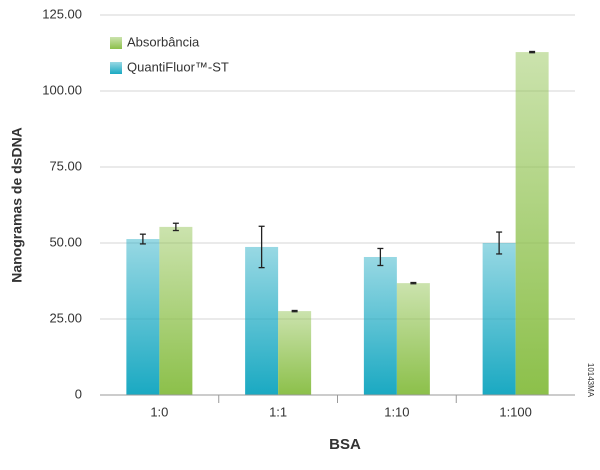 The image size is (600, 470). I want to click on x-tick-label: 1:10, so click(396, 411).